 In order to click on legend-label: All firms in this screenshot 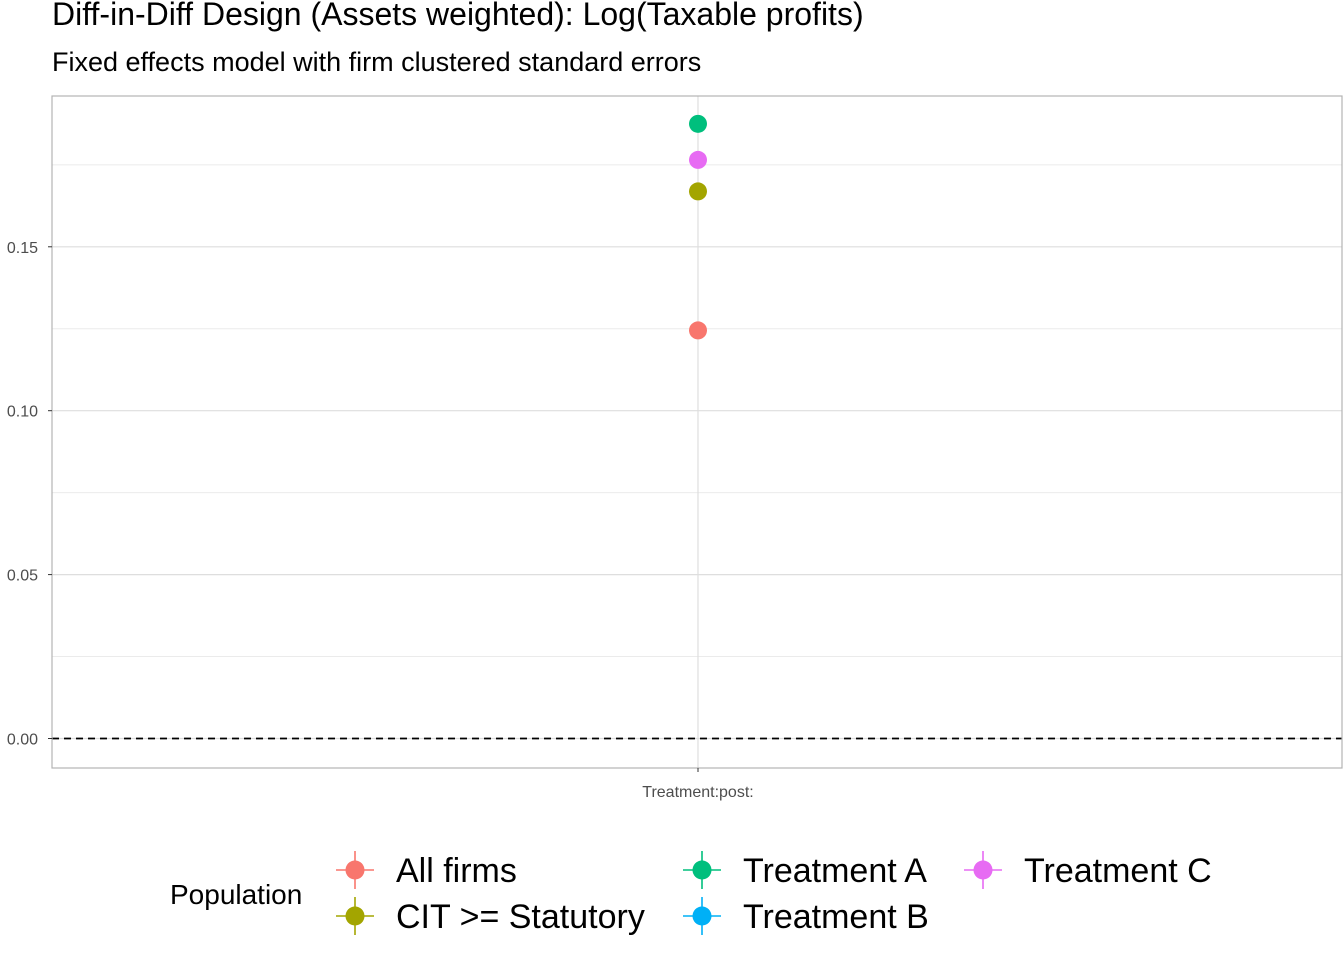, I will do `click(456, 871)`.